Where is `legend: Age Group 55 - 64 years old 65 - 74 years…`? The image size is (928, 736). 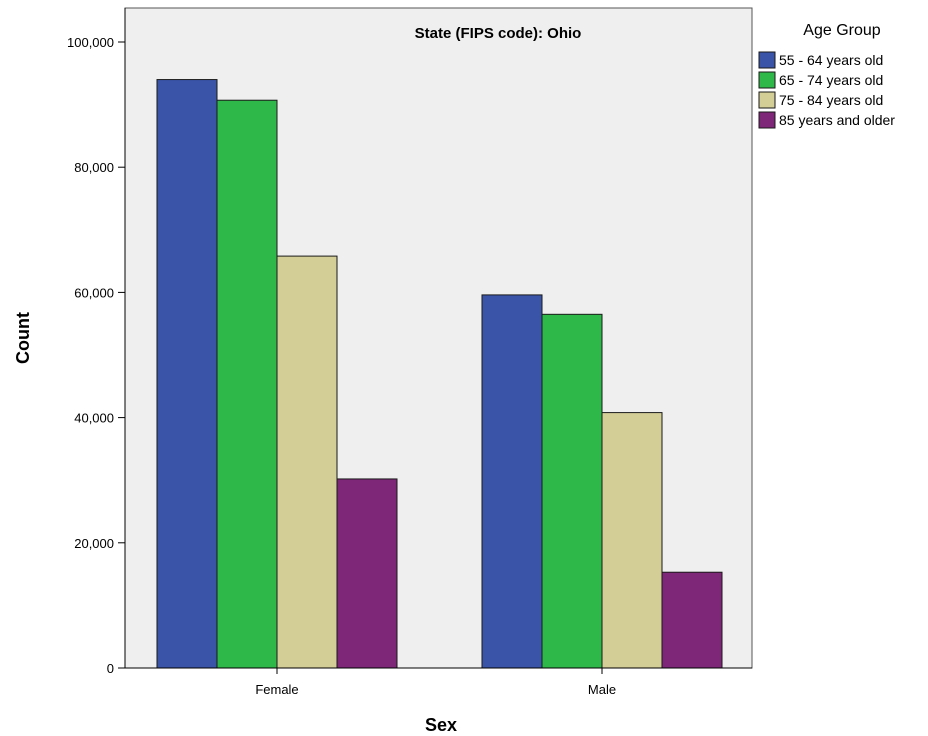 legend: Age Group 55 - 64 years old 65 - 74 years… is located at coordinates (826, 75).